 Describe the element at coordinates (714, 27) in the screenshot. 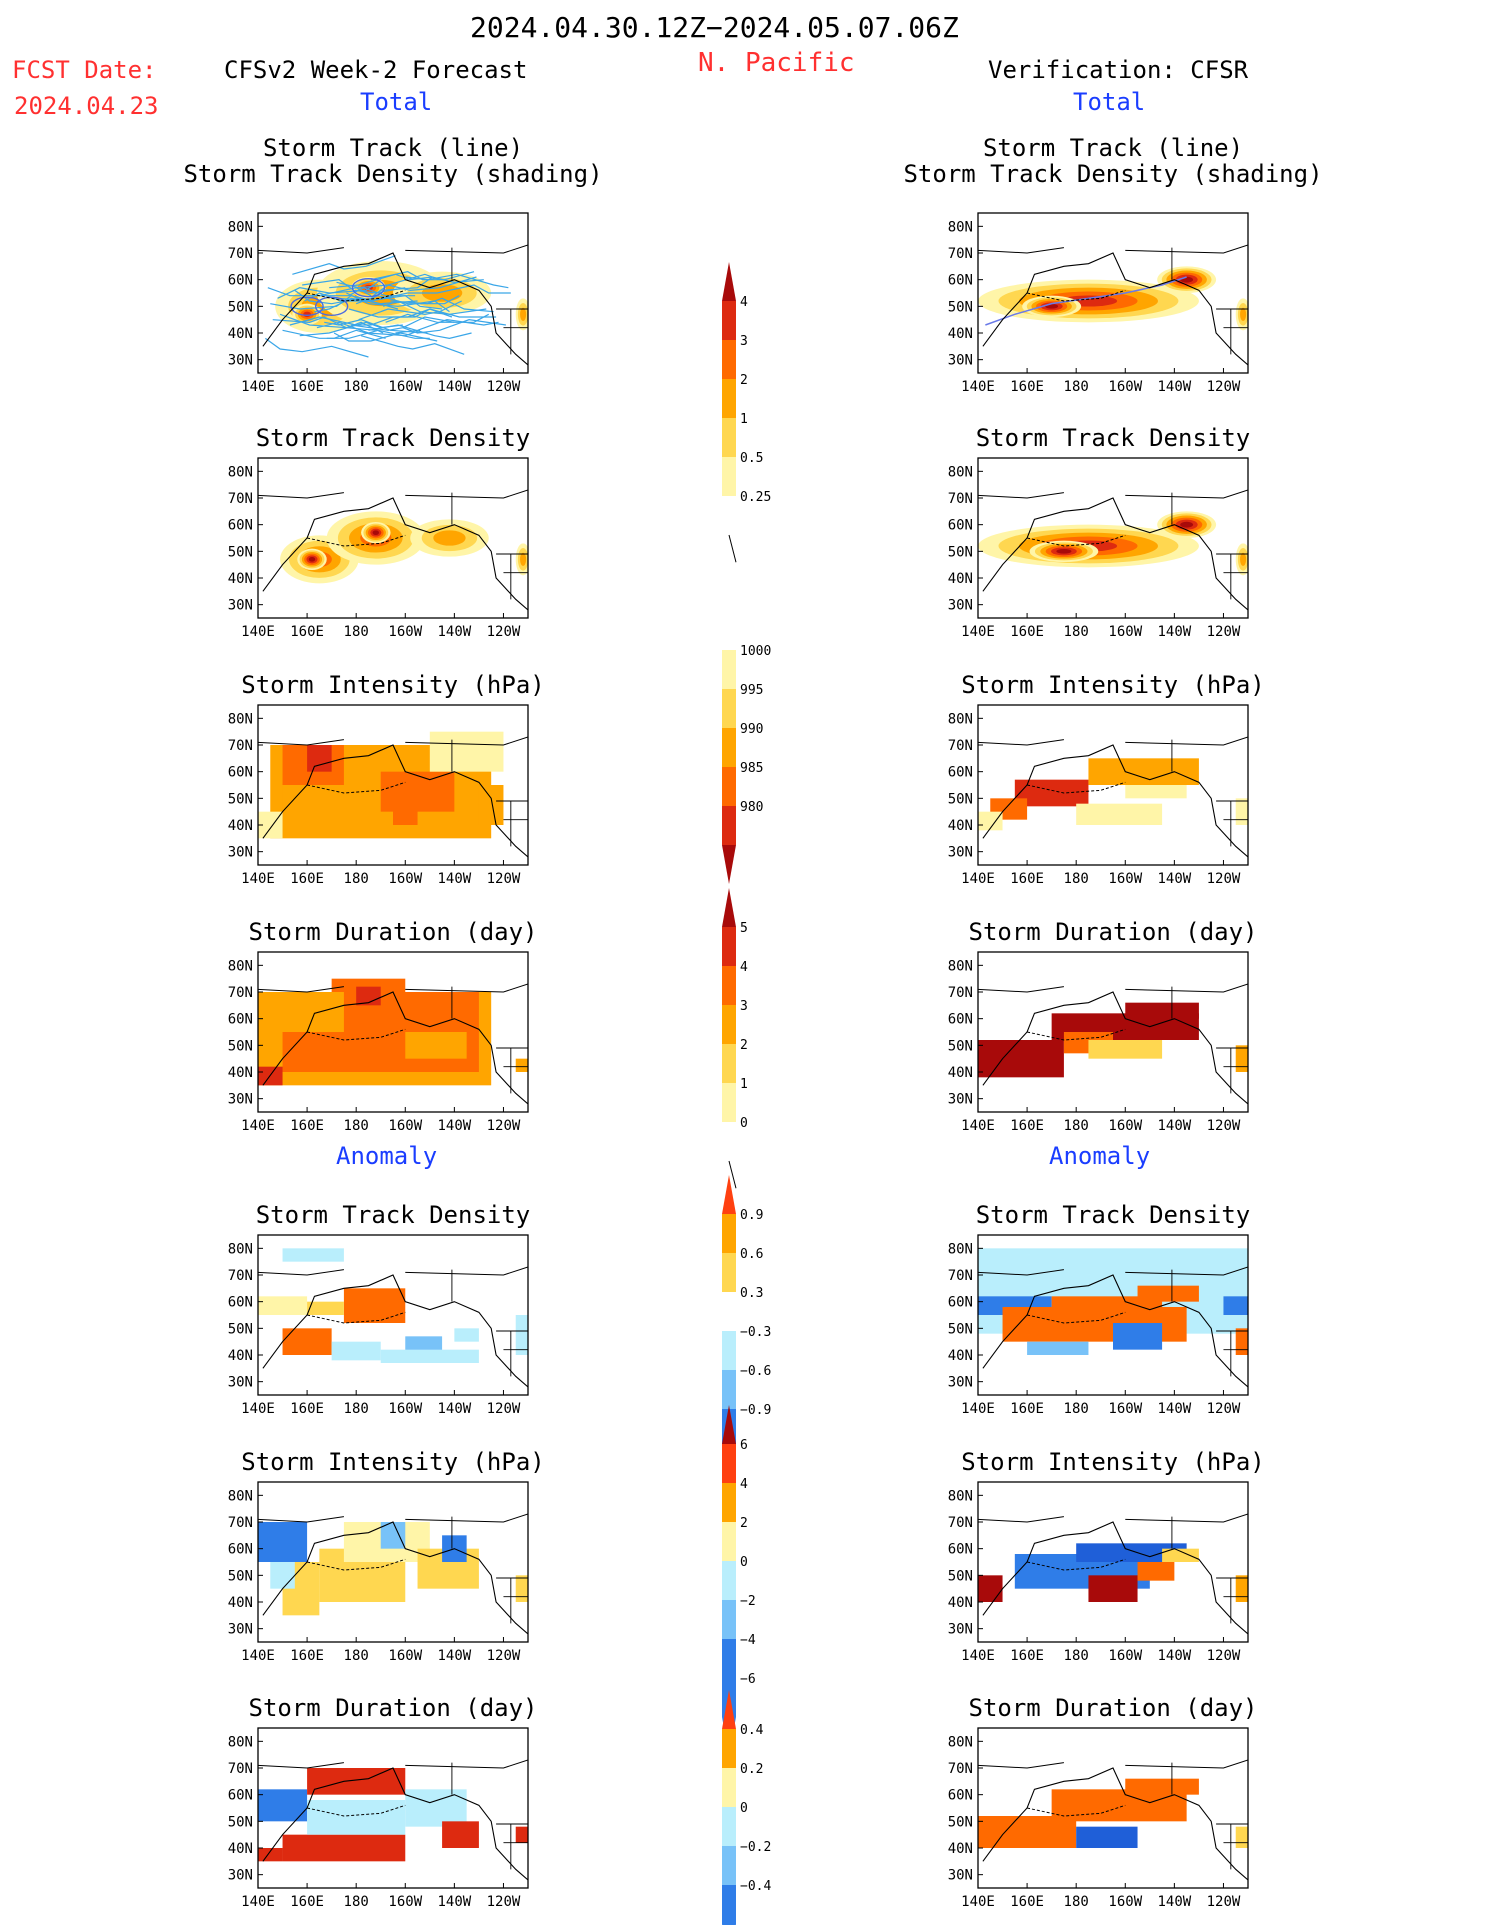

I see `period-title: 2024.04.30.12Z−2024.05.07.06Z` at that location.